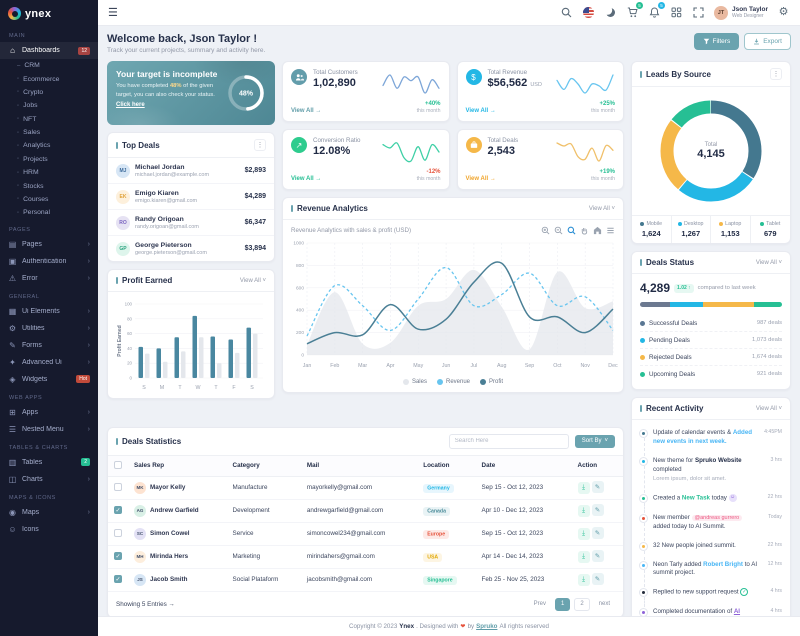 The width and height of the screenshot is (800, 636). What do you see at coordinates (27, 119) in the screenshot?
I see `sidebar-item-nft: ◦ NFT` at bounding box center [27, 119].